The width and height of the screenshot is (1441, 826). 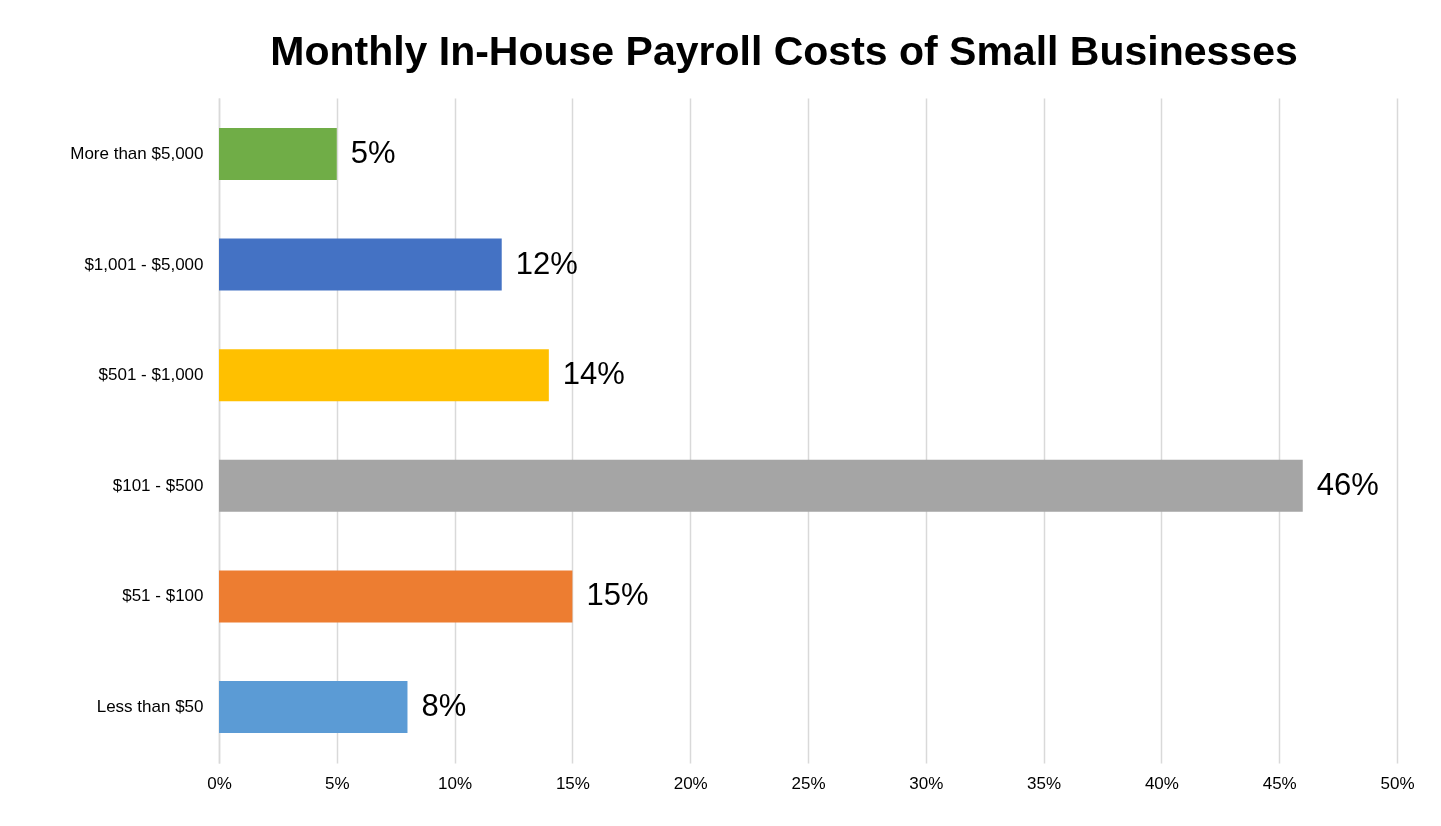 I want to click on data-label: 8%, so click(x=444, y=706).